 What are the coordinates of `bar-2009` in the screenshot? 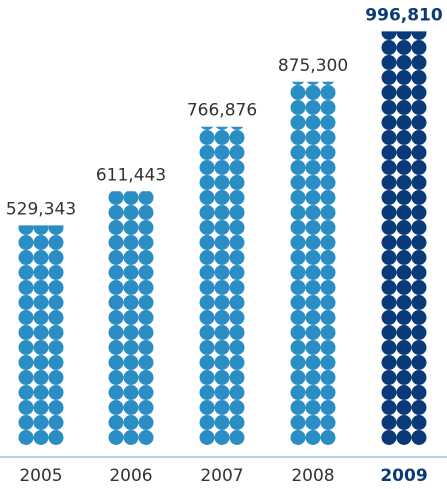 It's located at (404, 238).